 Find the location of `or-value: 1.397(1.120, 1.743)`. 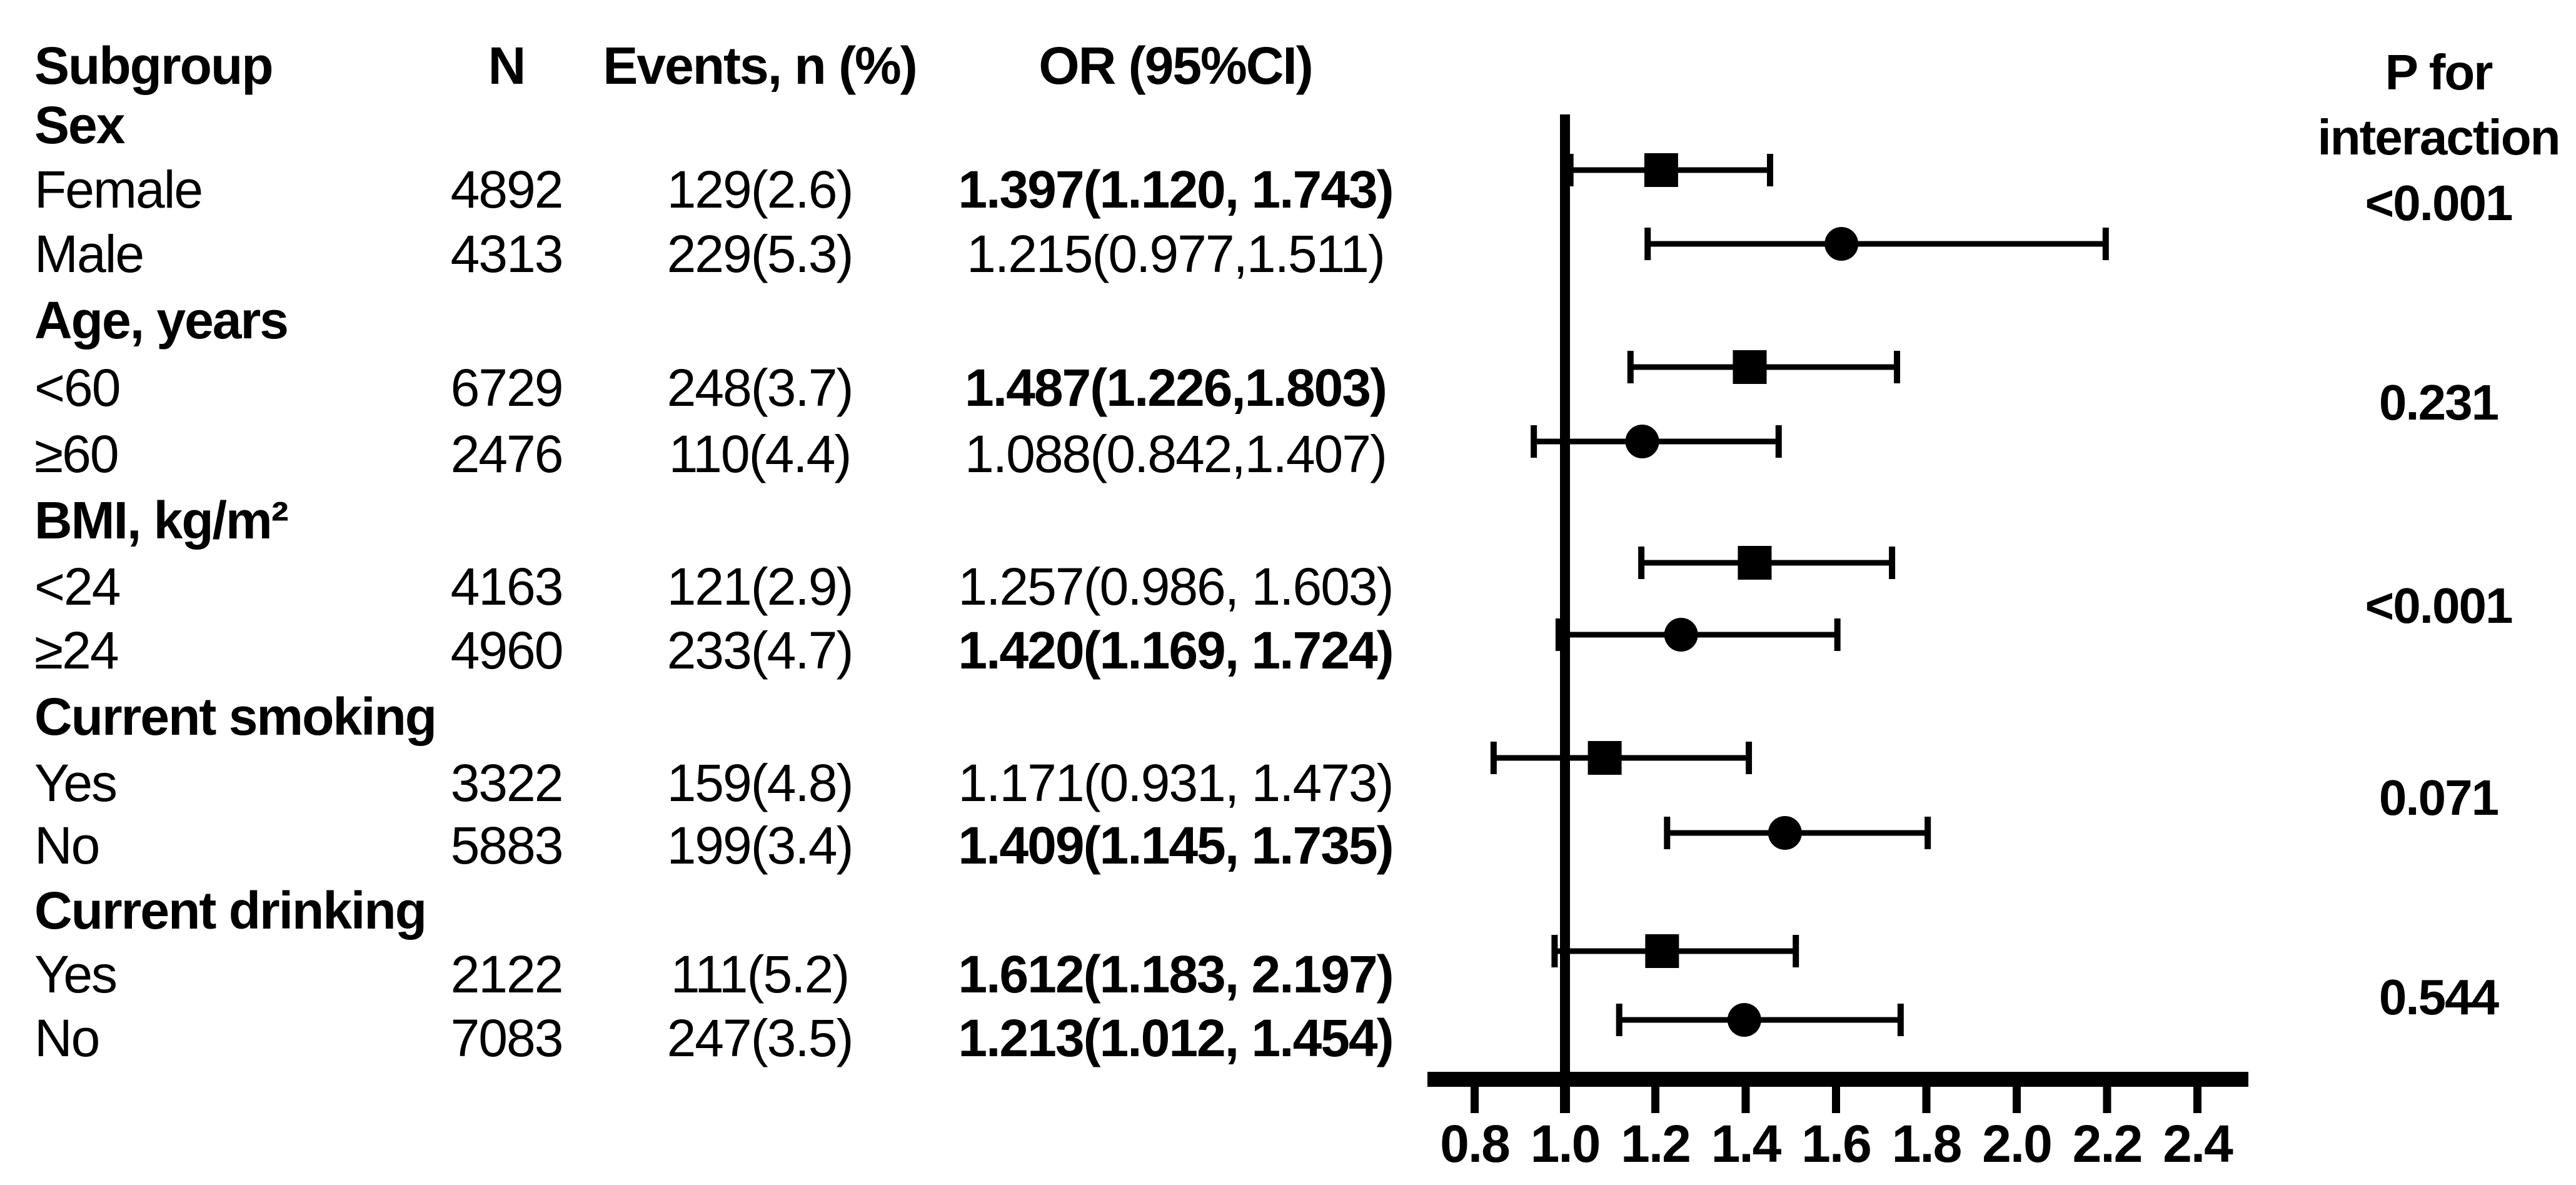

or-value: 1.397(1.120, 1.743) is located at coordinates (1176, 190).